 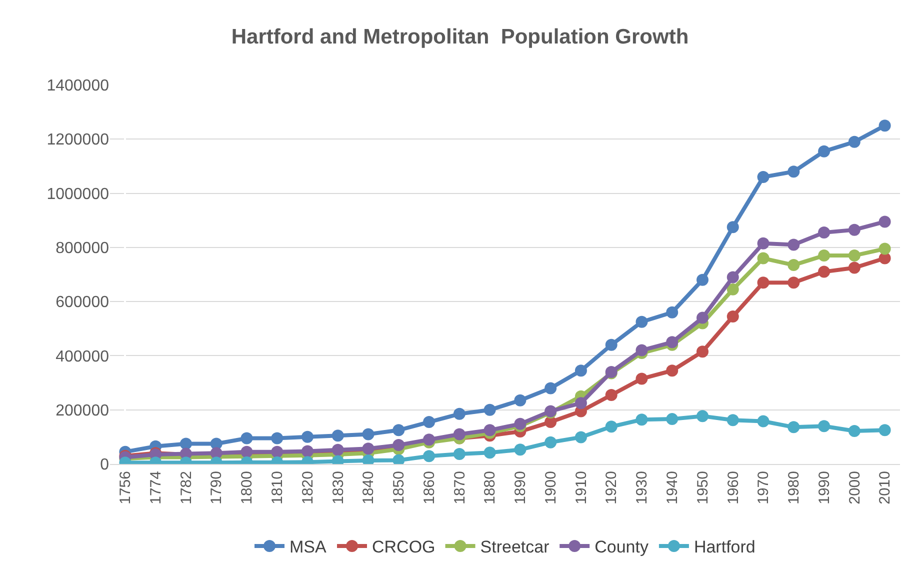 I want to click on x-tick-label: 1850, so click(x=399, y=487).